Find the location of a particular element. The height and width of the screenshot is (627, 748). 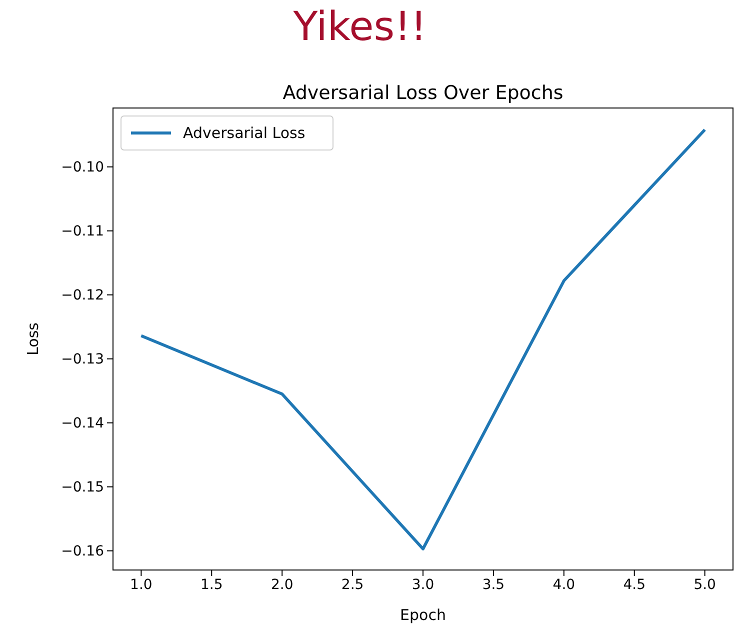

y-tick-label: −0.13 is located at coordinates (82, 359).